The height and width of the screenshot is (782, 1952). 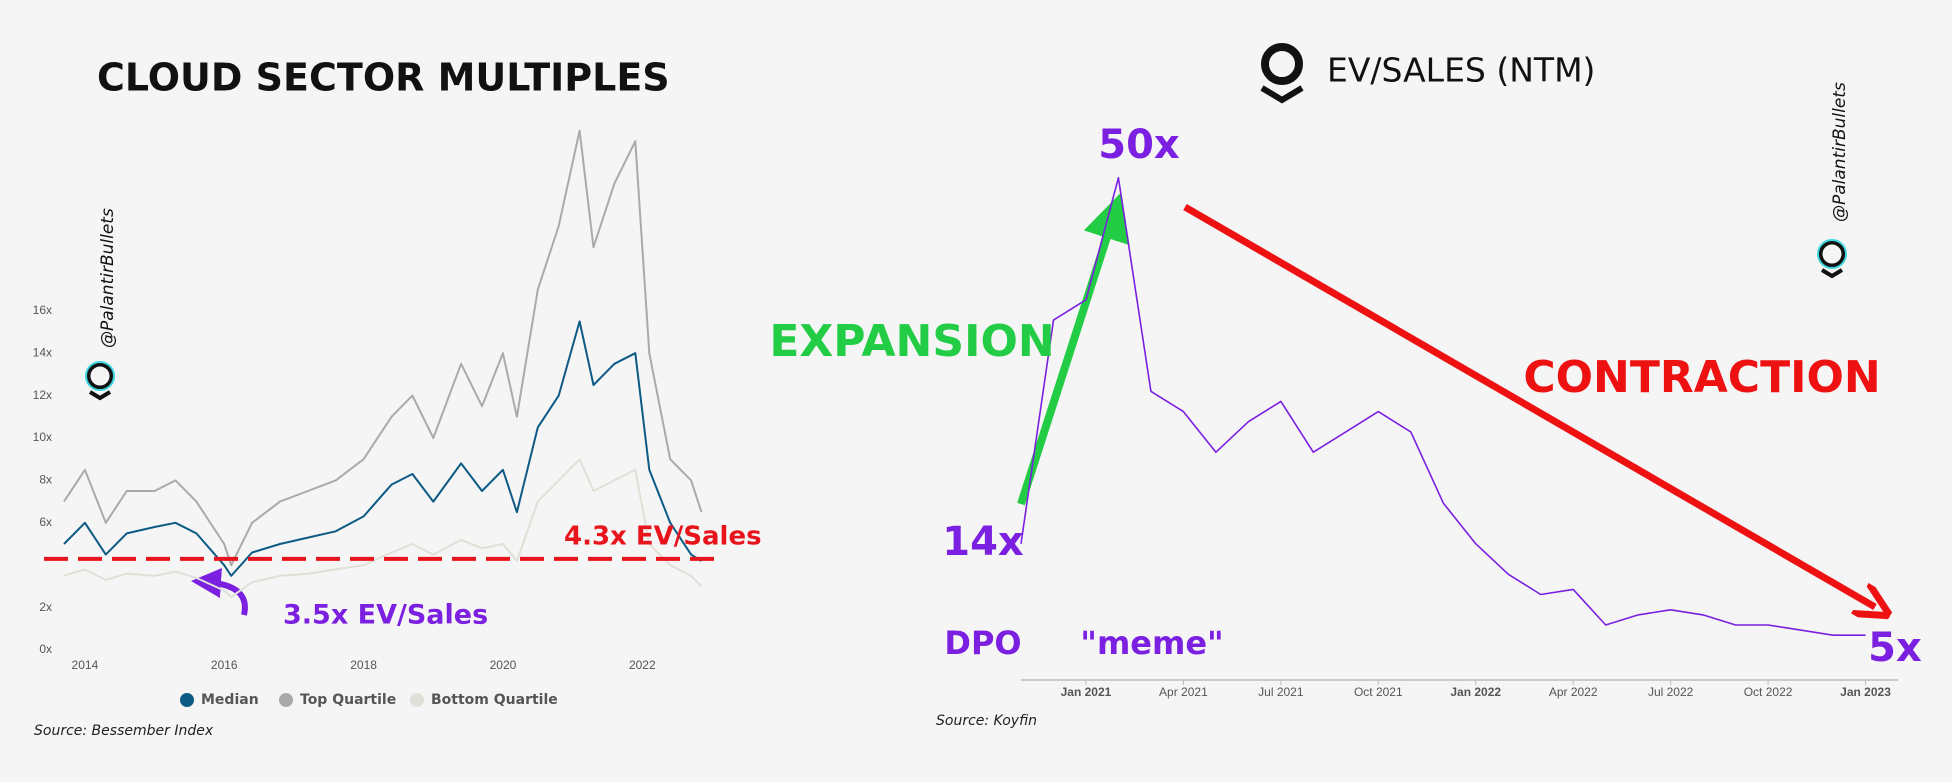 What do you see at coordinates (45, 649) in the screenshot?
I see `y-tick-label: 0x` at bounding box center [45, 649].